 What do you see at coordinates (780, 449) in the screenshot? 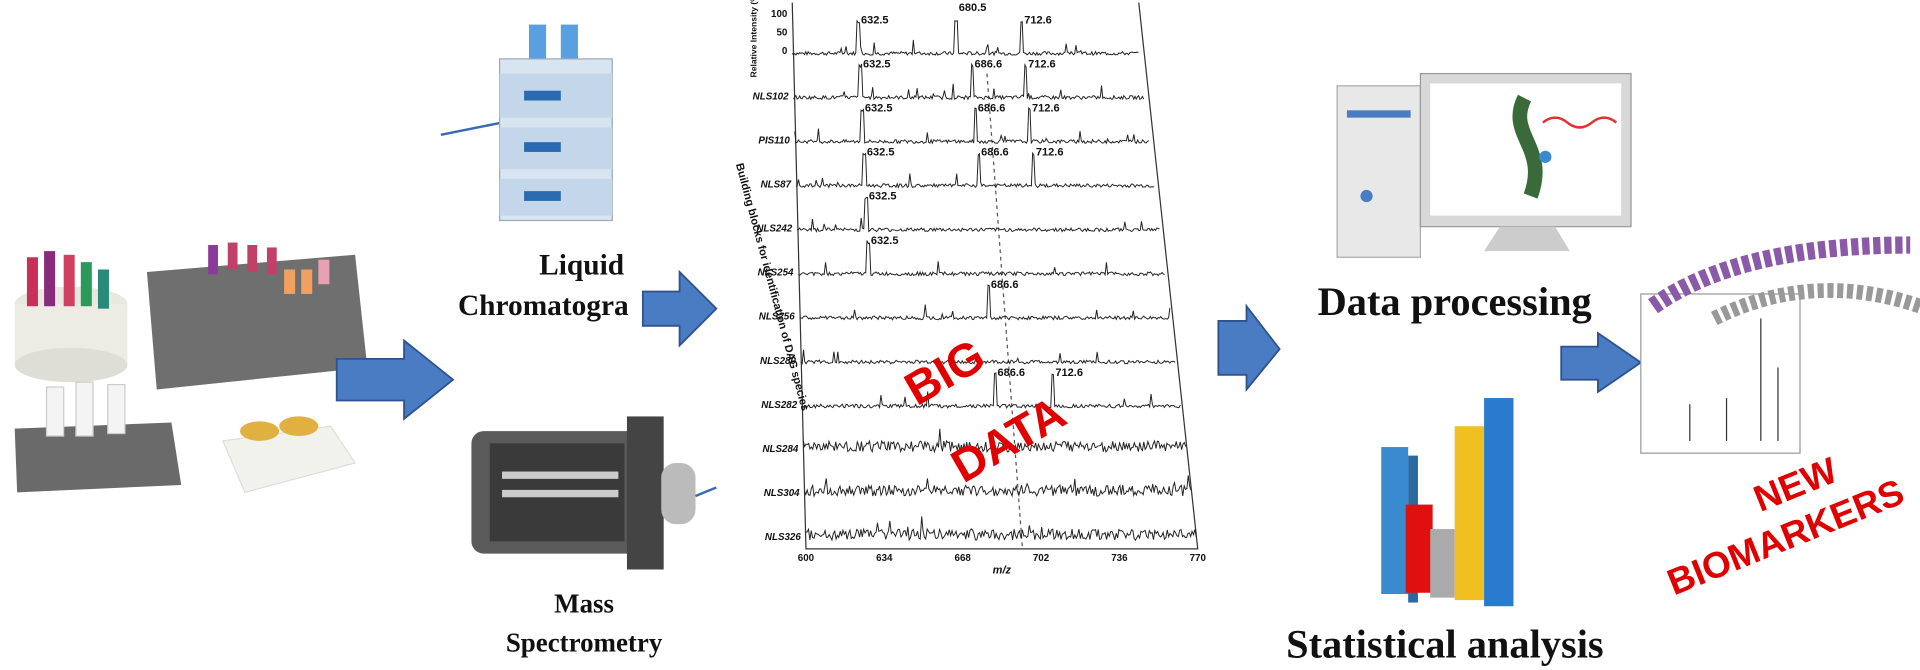
I see `trace-name: NLS284` at bounding box center [780, 449].